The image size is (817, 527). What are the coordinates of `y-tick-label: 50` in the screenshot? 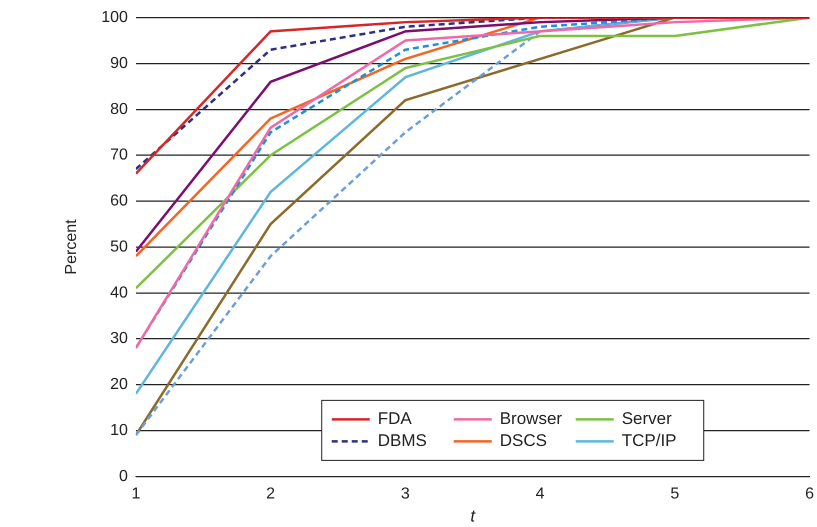 It's located at (119, 247).